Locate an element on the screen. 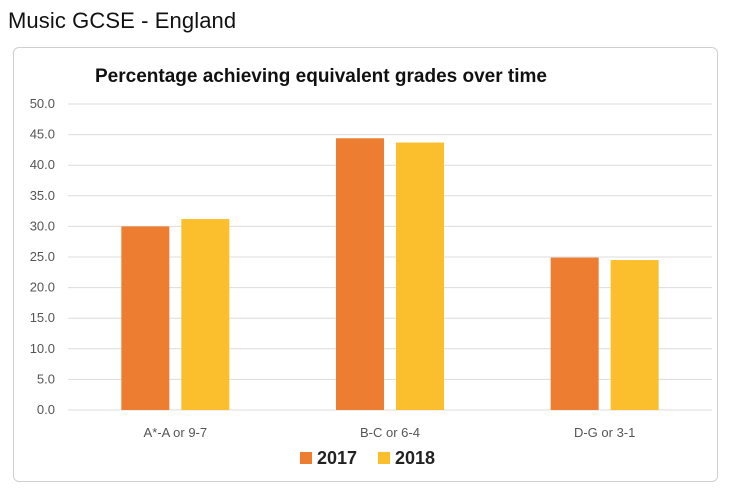 Image resolution: width=741 pixels, height=498 pixels. legend-swatch-2017 is located at coordinates (306, 458).